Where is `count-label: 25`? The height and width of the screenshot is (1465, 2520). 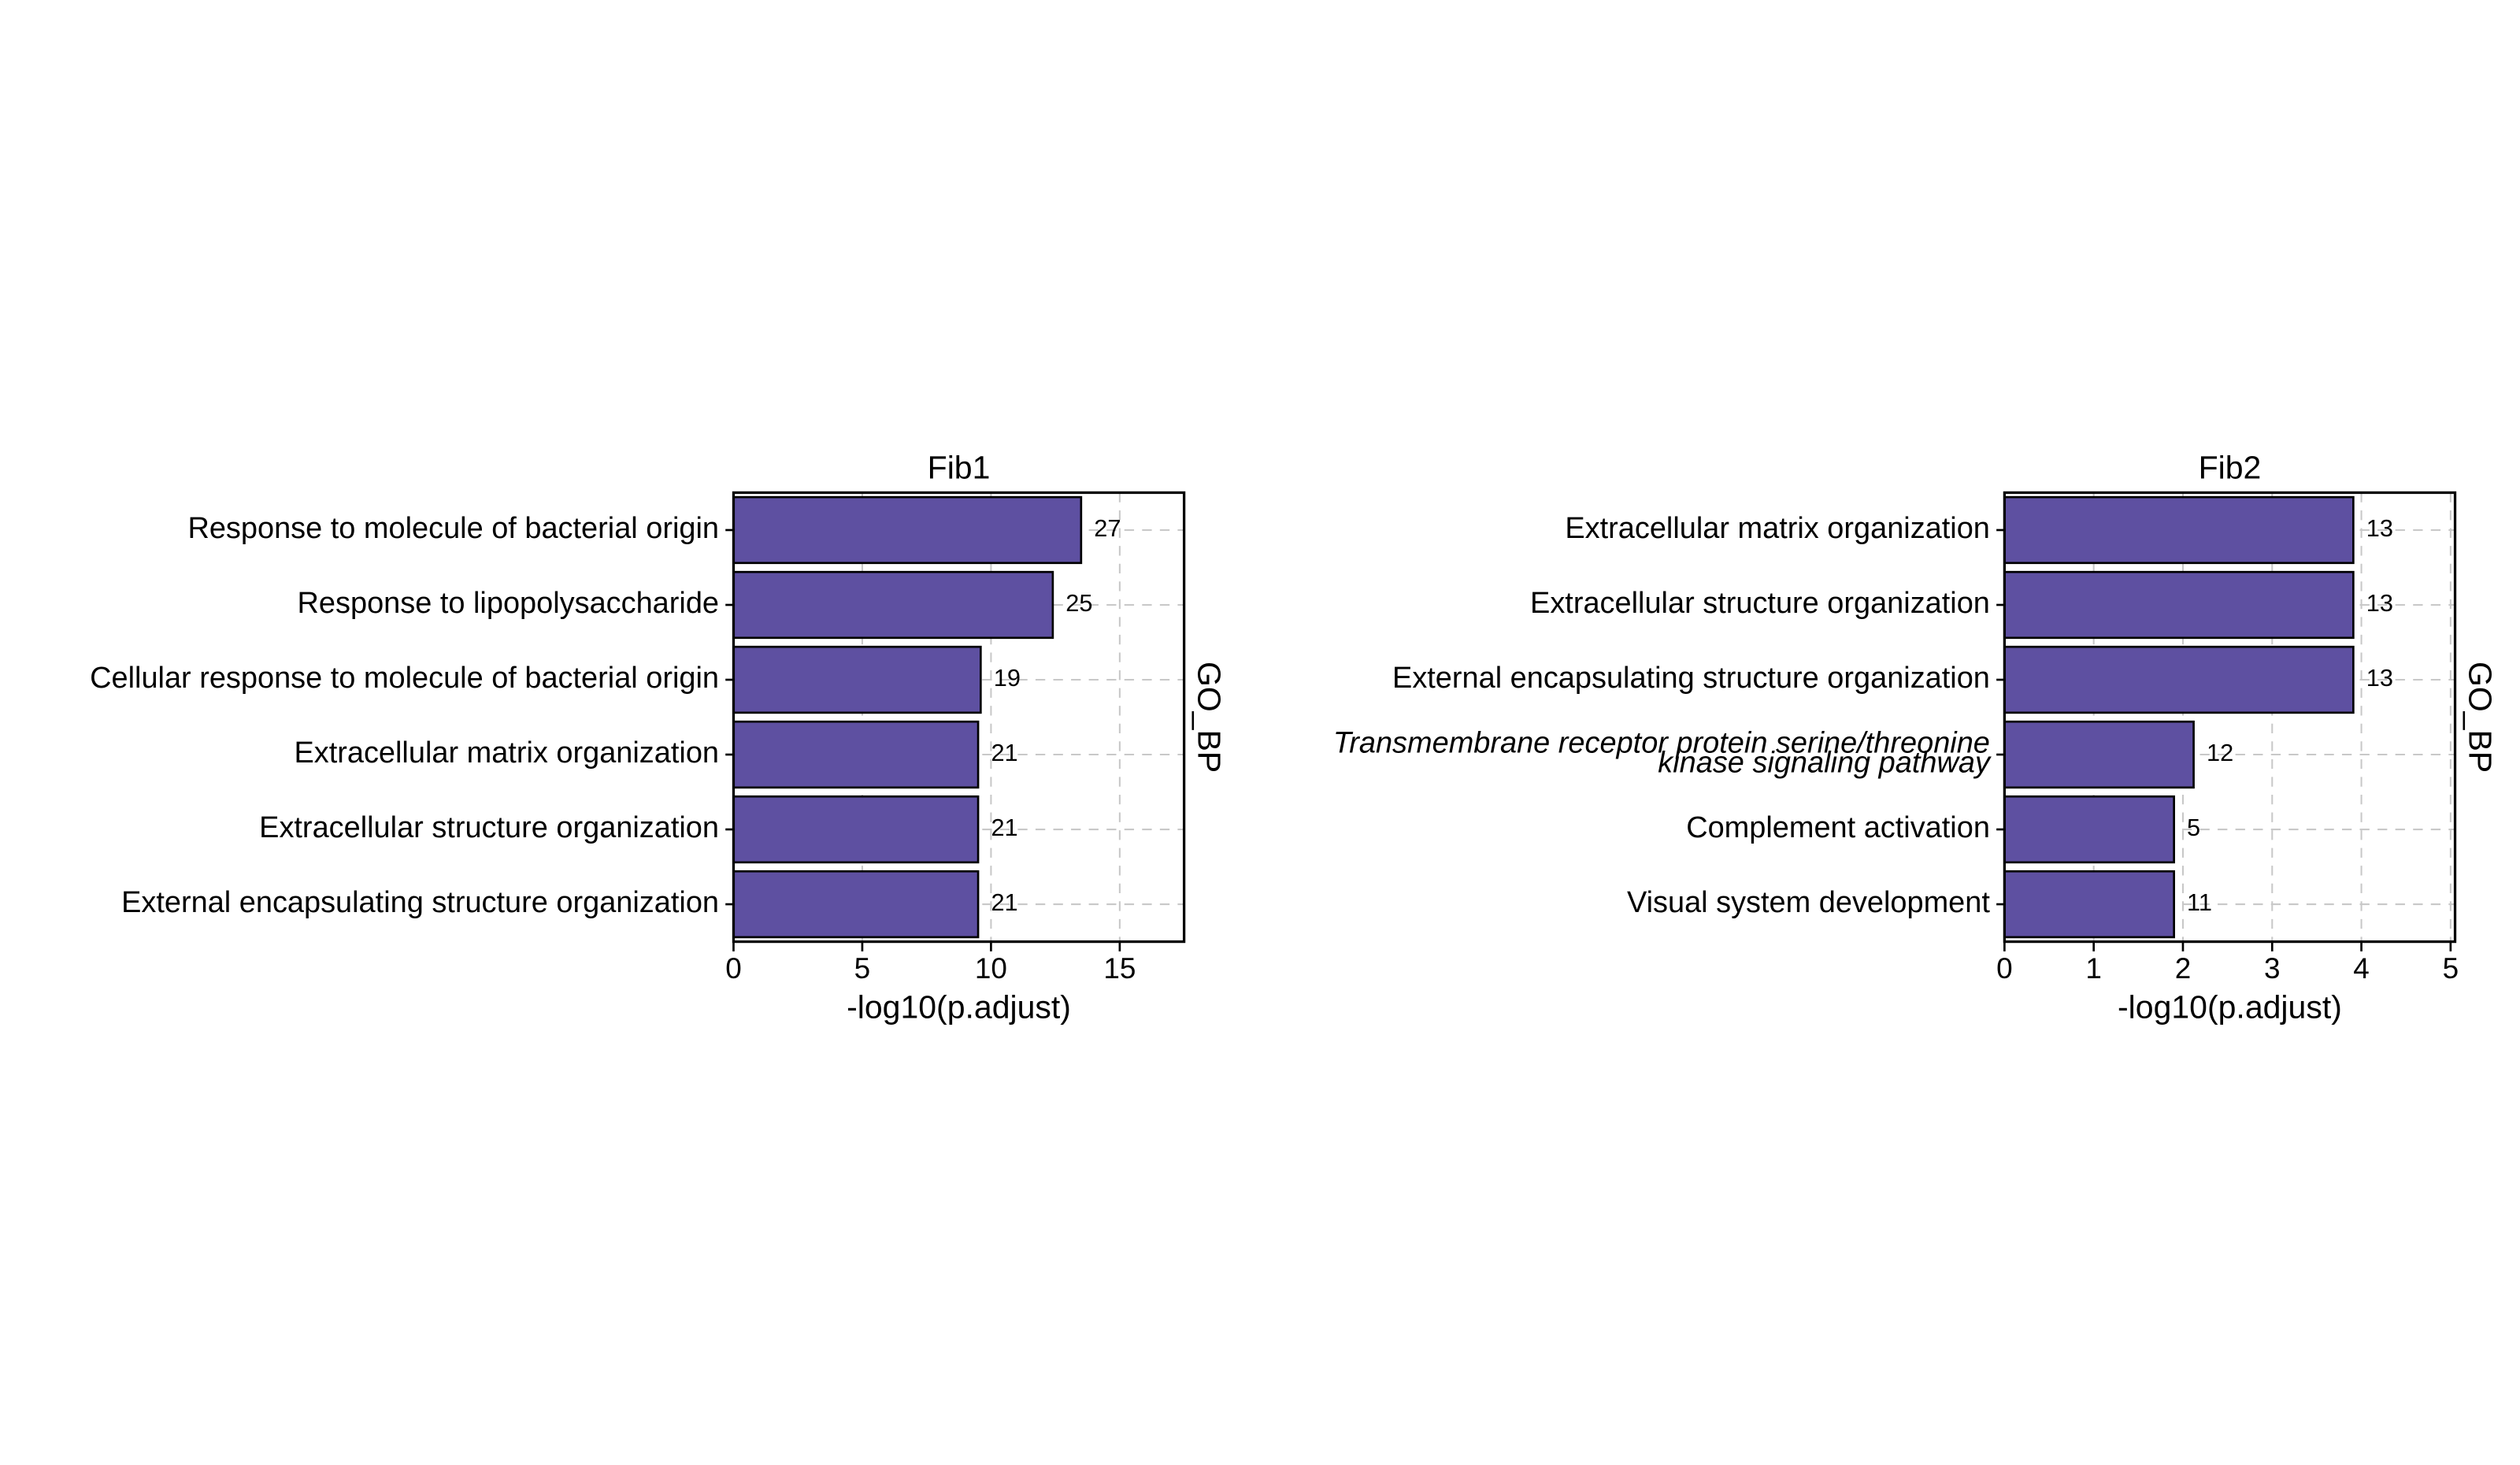
count-label: 25 is located at coordinates (1078, 603).